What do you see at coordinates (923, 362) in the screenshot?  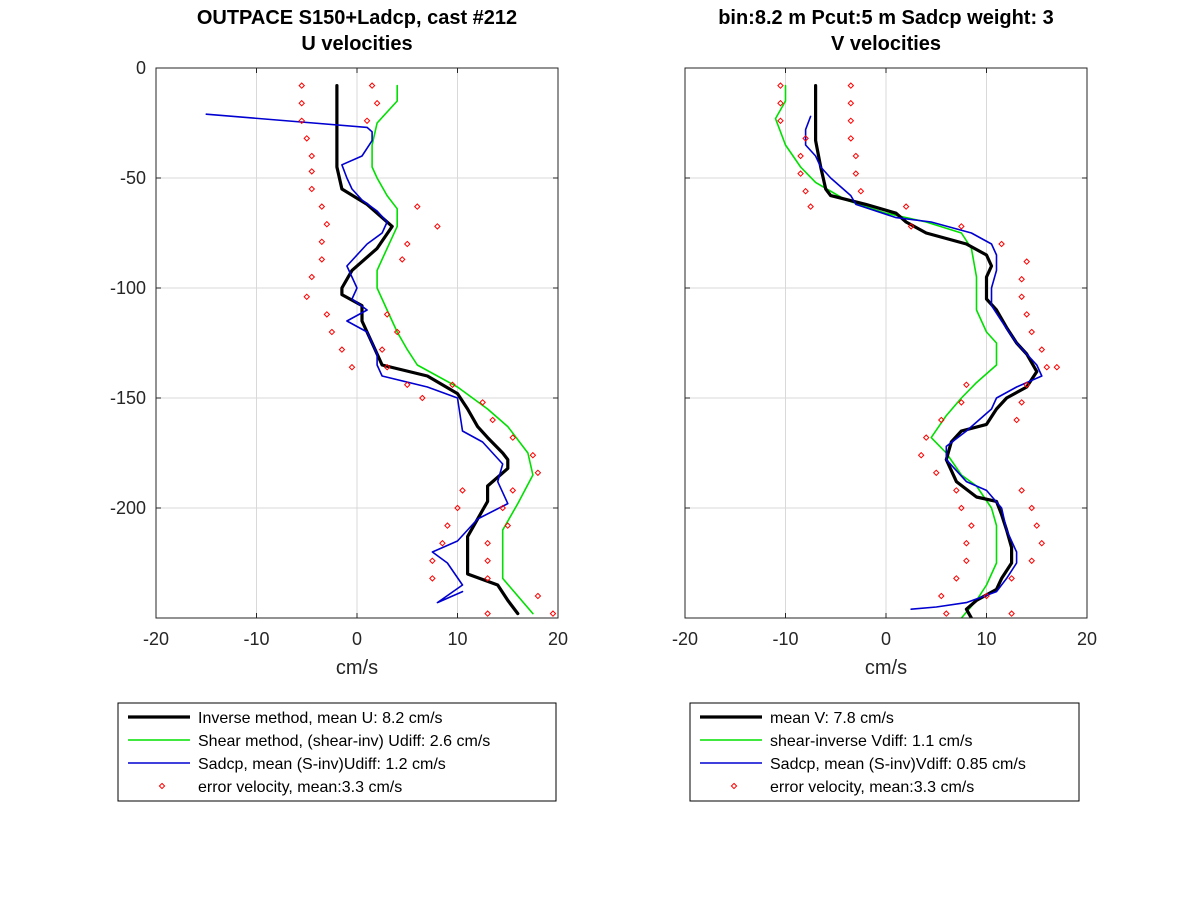 I see `sadcp-series-line` at bounding box center [923, 362].